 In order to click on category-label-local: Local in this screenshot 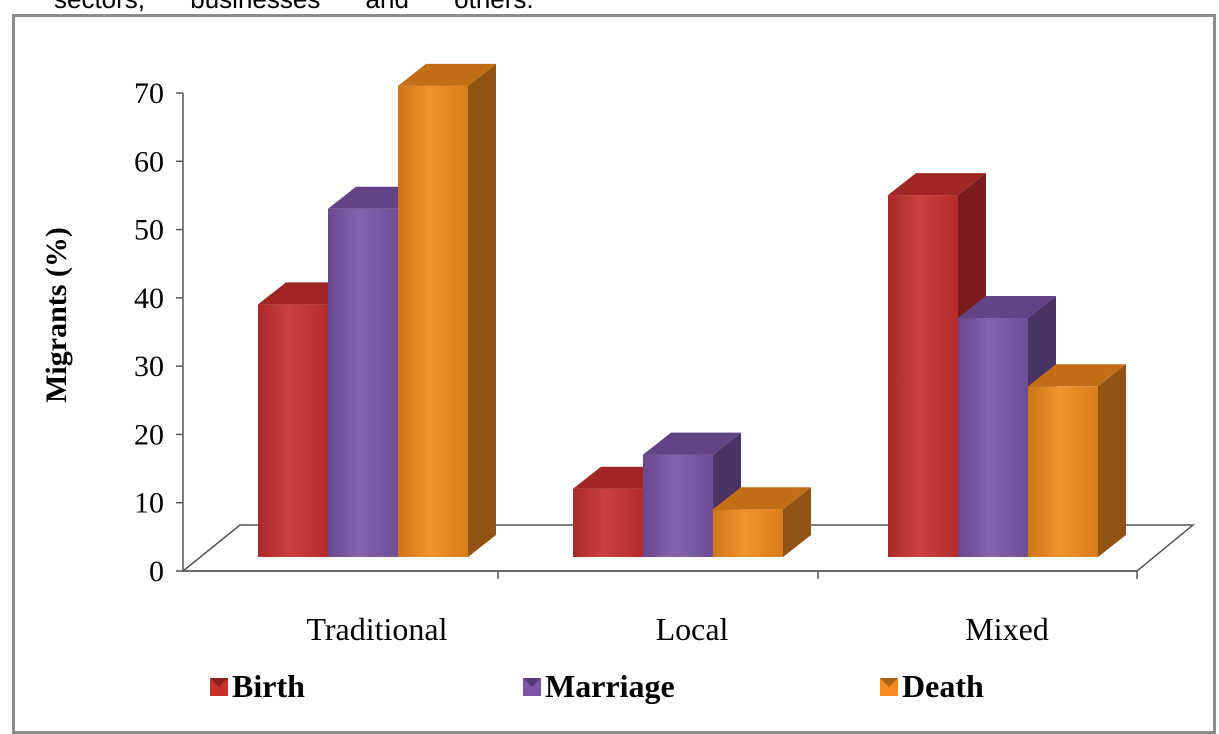, I will do `click(692, 629)`.